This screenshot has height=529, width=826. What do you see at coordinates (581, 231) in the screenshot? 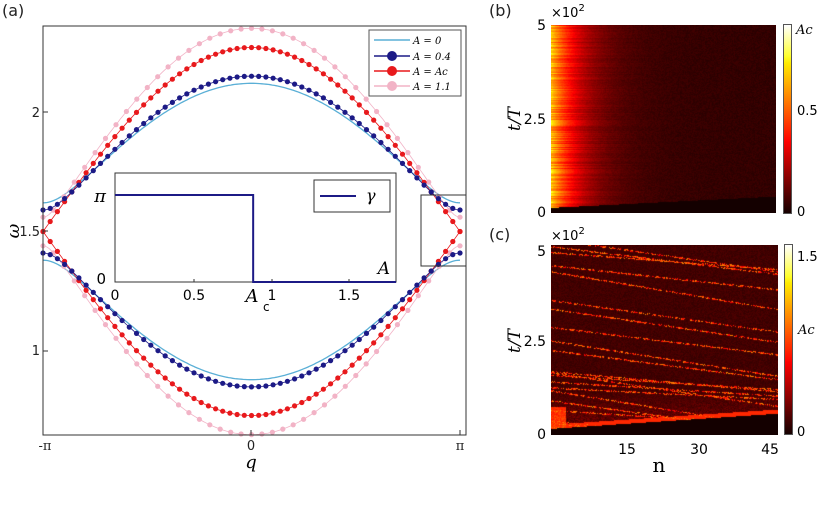
I see `y-multiplier-exp: 2` at bounding box center [581, 231].